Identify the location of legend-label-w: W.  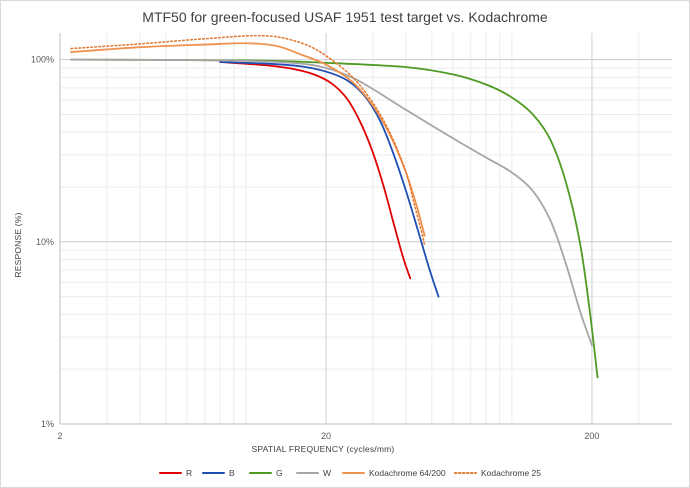
(327, 473).